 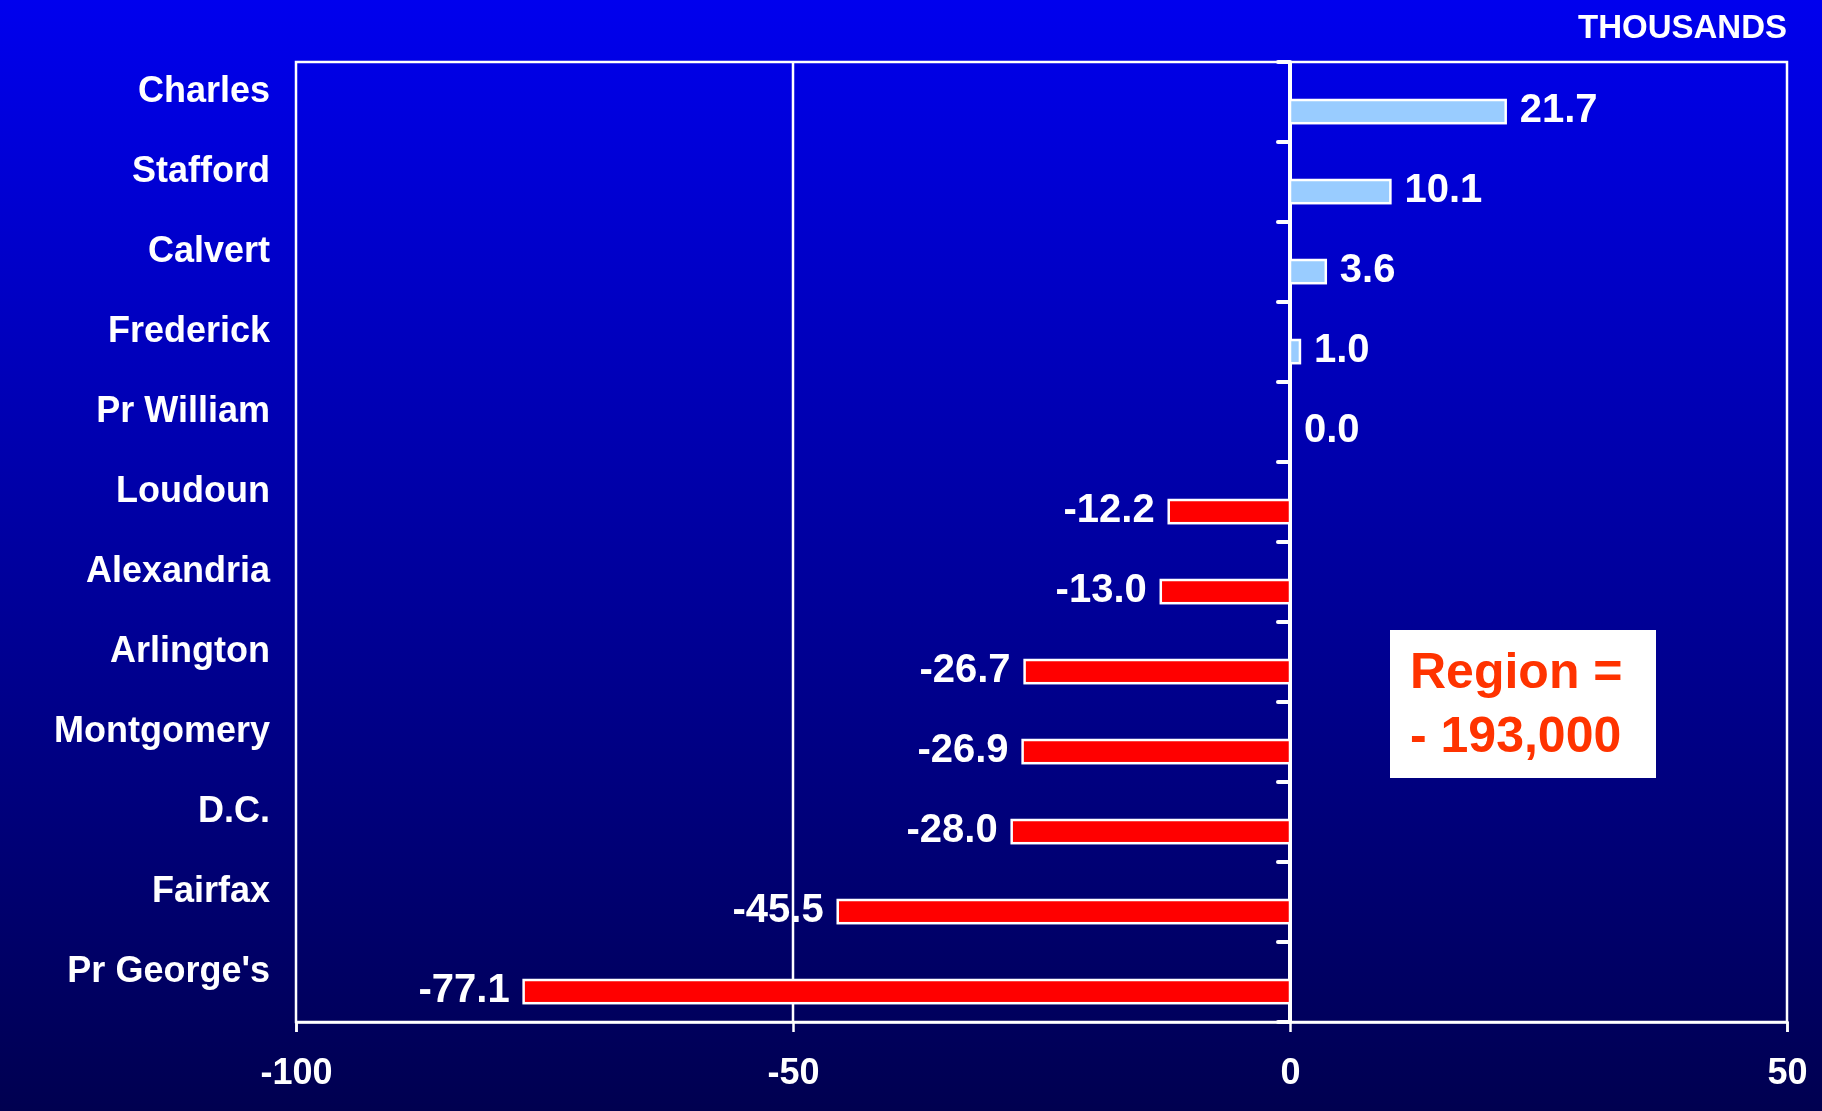 What do you see at coordinates (1558, 108) in the screenshot?
I see `data-label: 21.7` at bounding box center [1558, 108].